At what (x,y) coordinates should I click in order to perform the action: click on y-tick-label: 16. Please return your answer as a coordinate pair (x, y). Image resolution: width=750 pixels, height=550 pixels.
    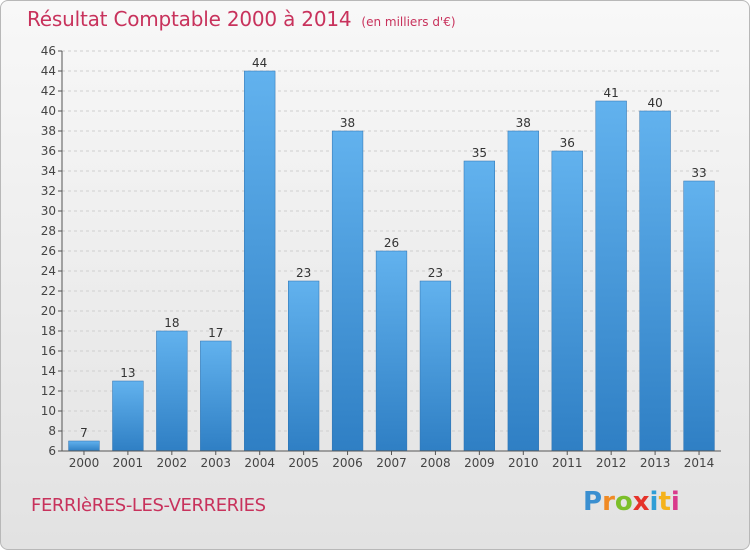
    Looking at the image, I should click on (48, 351).